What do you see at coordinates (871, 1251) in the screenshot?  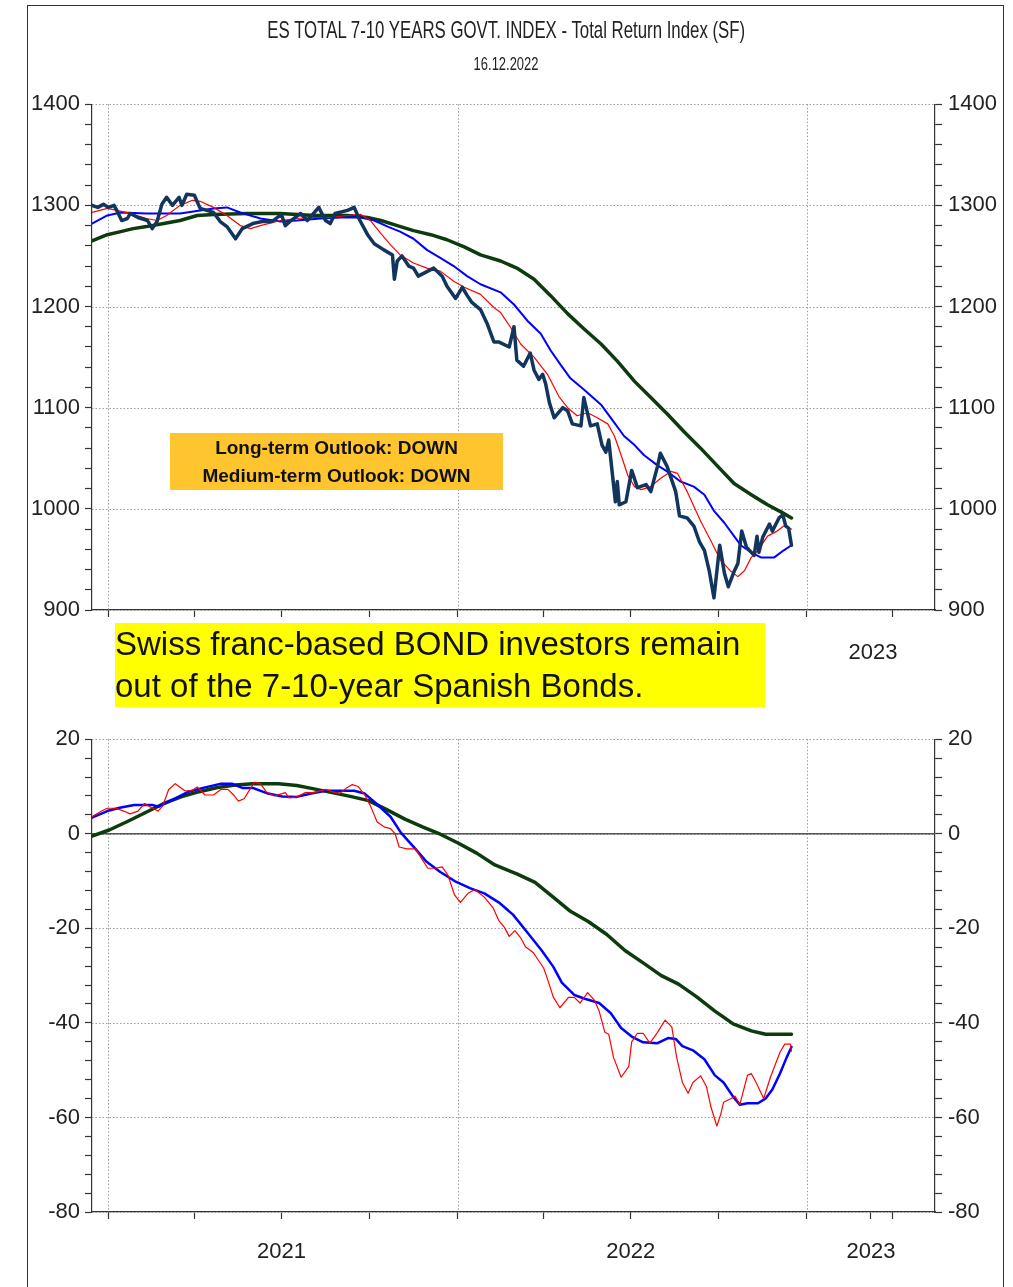 I see `x-tick-label: 2023` at bounding box center [871, 1251].